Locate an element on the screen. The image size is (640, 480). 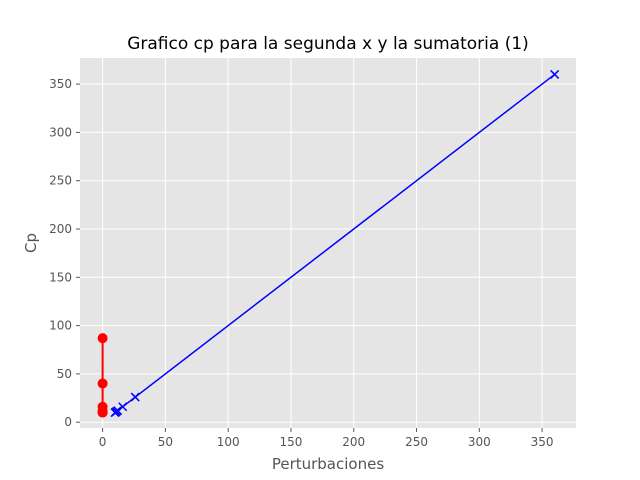
y-tick-label: 150 is located at coordinates (60, 277).